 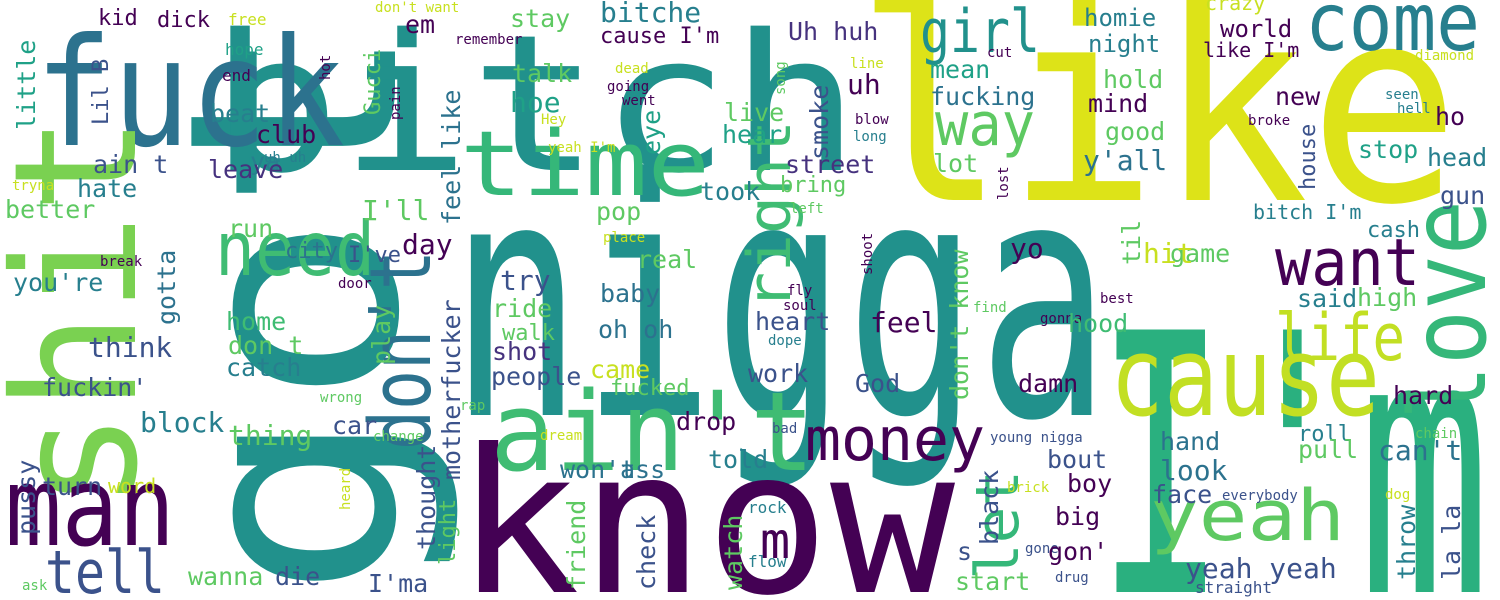 What do you see at coordinates (807, 209) in the screenshot?
I see `word: left` at bounding box center [807, 209].